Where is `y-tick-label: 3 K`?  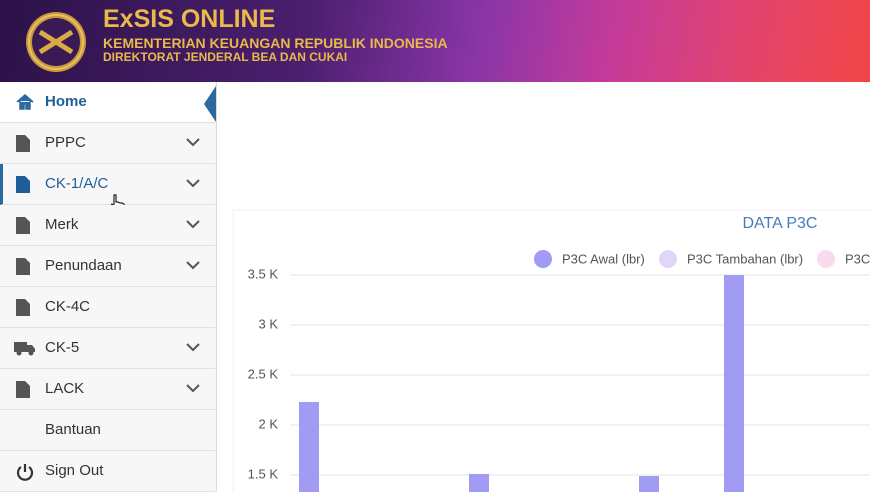 y-tick-label: 3 K is located at coordinates (268, 323).